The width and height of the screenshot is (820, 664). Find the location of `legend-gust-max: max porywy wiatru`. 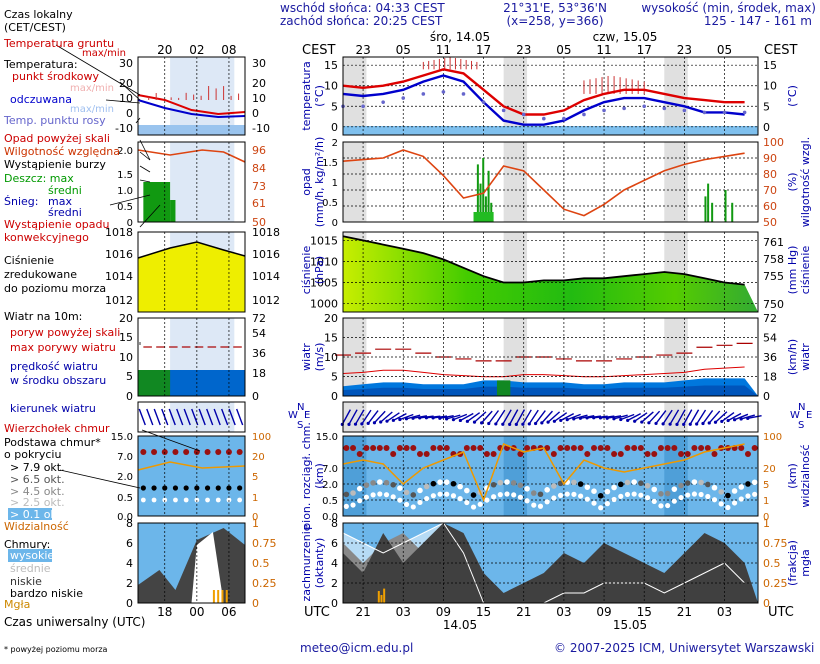

legend-gust-max: max porywy wiatru is located at coordinates (63, 347).